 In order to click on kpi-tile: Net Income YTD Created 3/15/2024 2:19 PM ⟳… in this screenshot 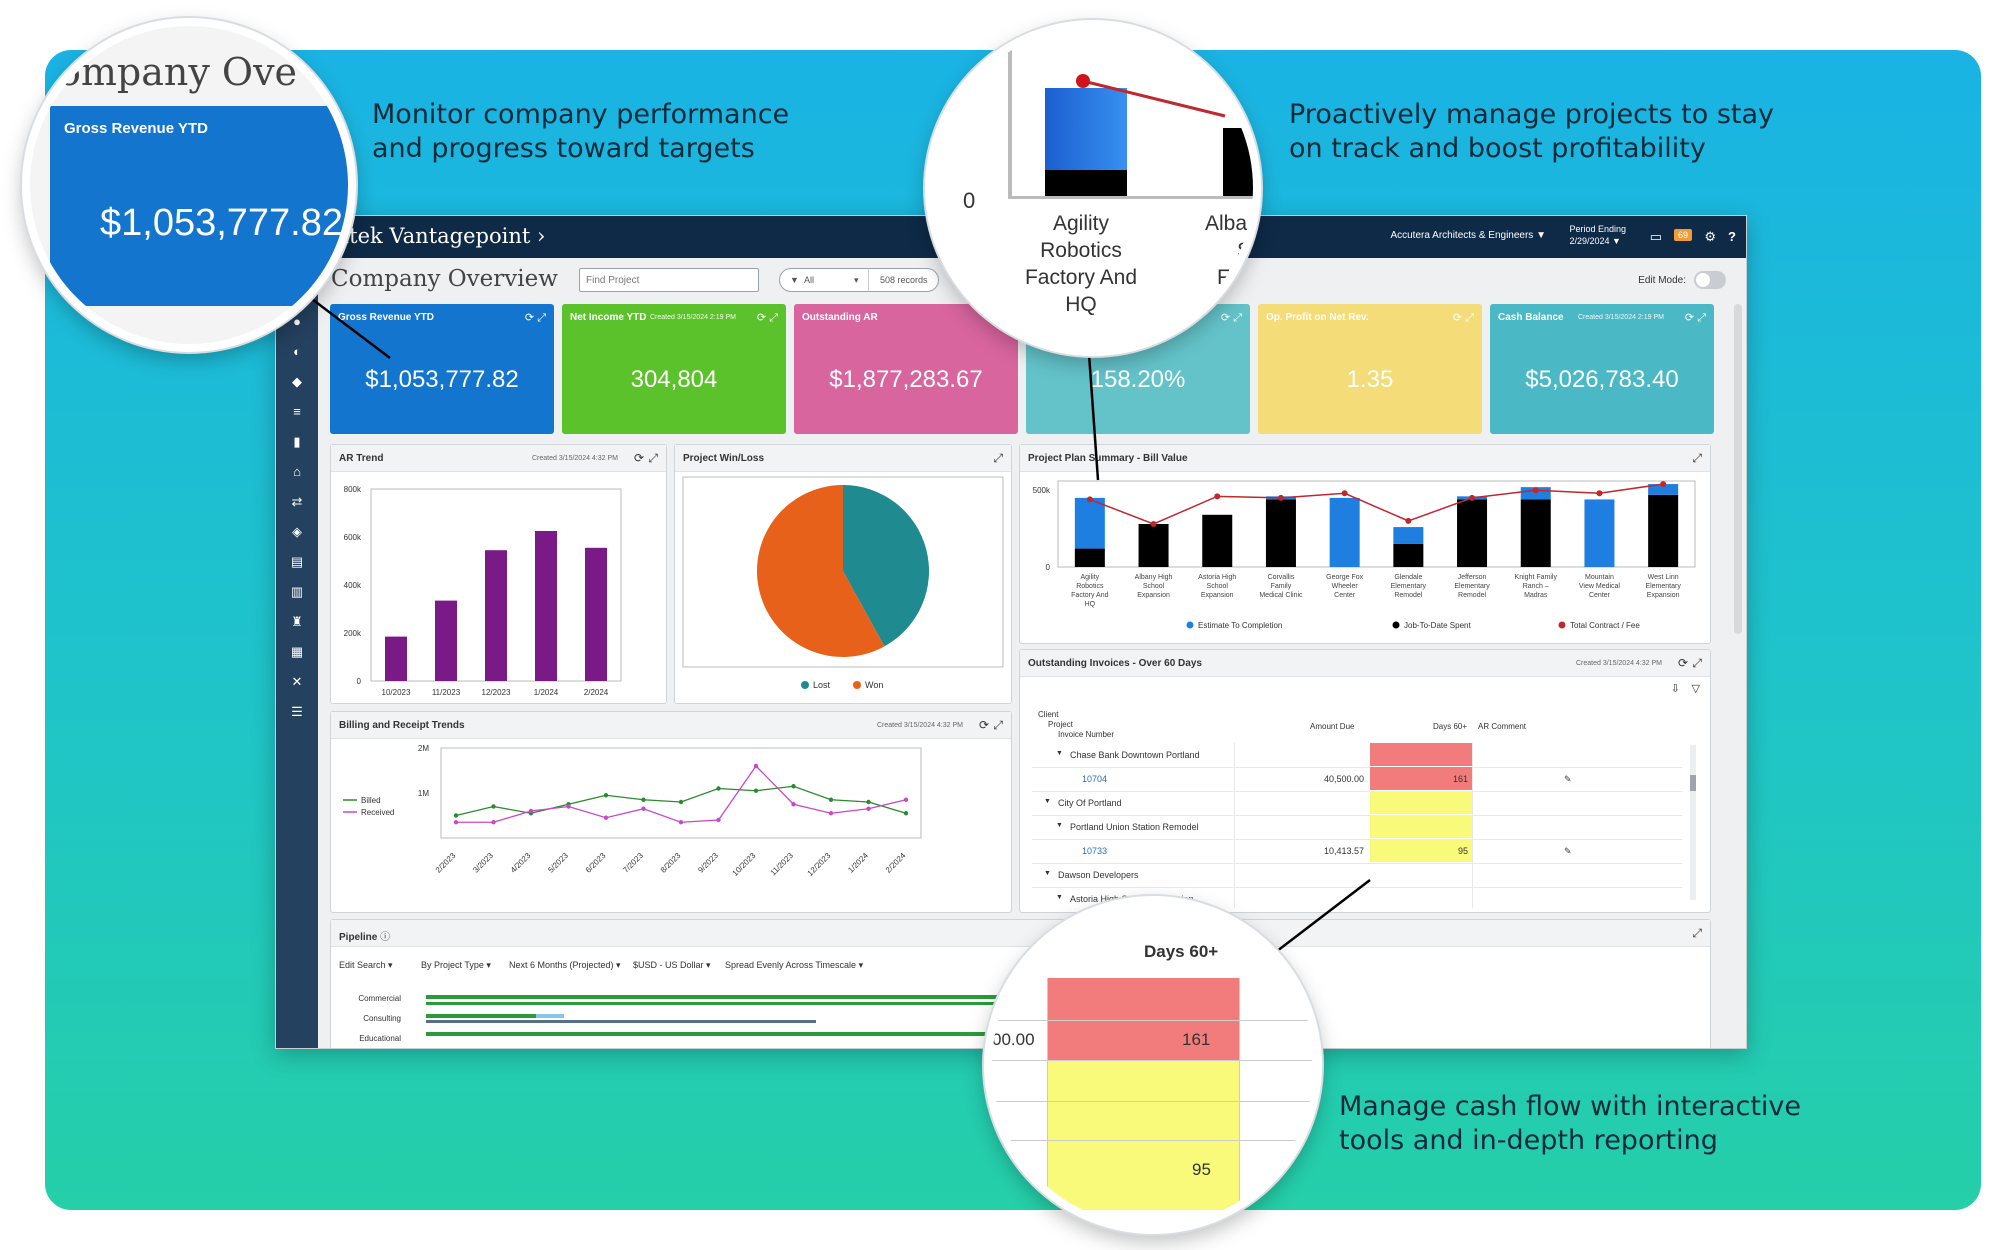, I will do `click(674, 369)`.